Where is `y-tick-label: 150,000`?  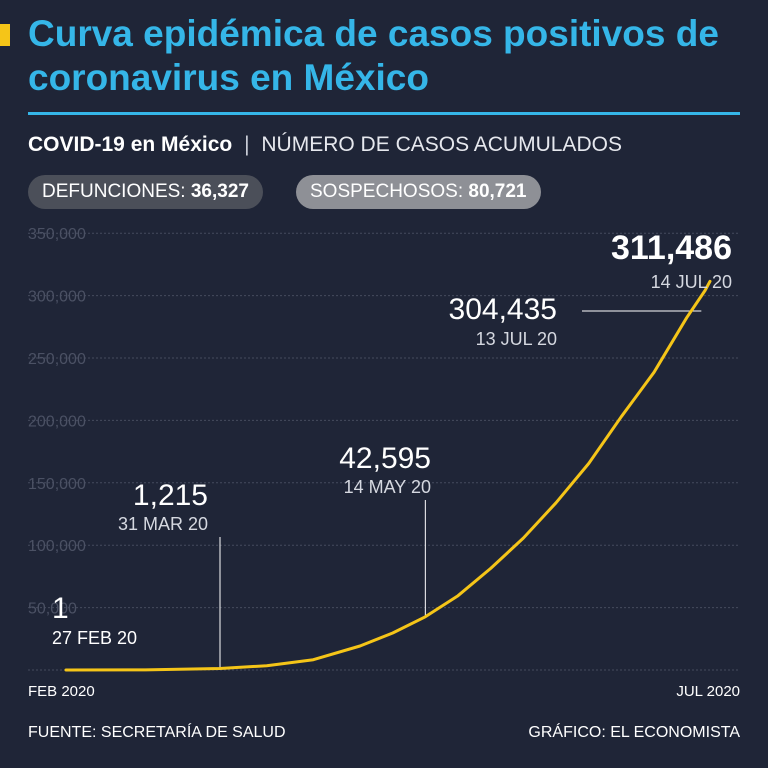
y-tick-label: 150,000 is located at coordinates (57, 484).